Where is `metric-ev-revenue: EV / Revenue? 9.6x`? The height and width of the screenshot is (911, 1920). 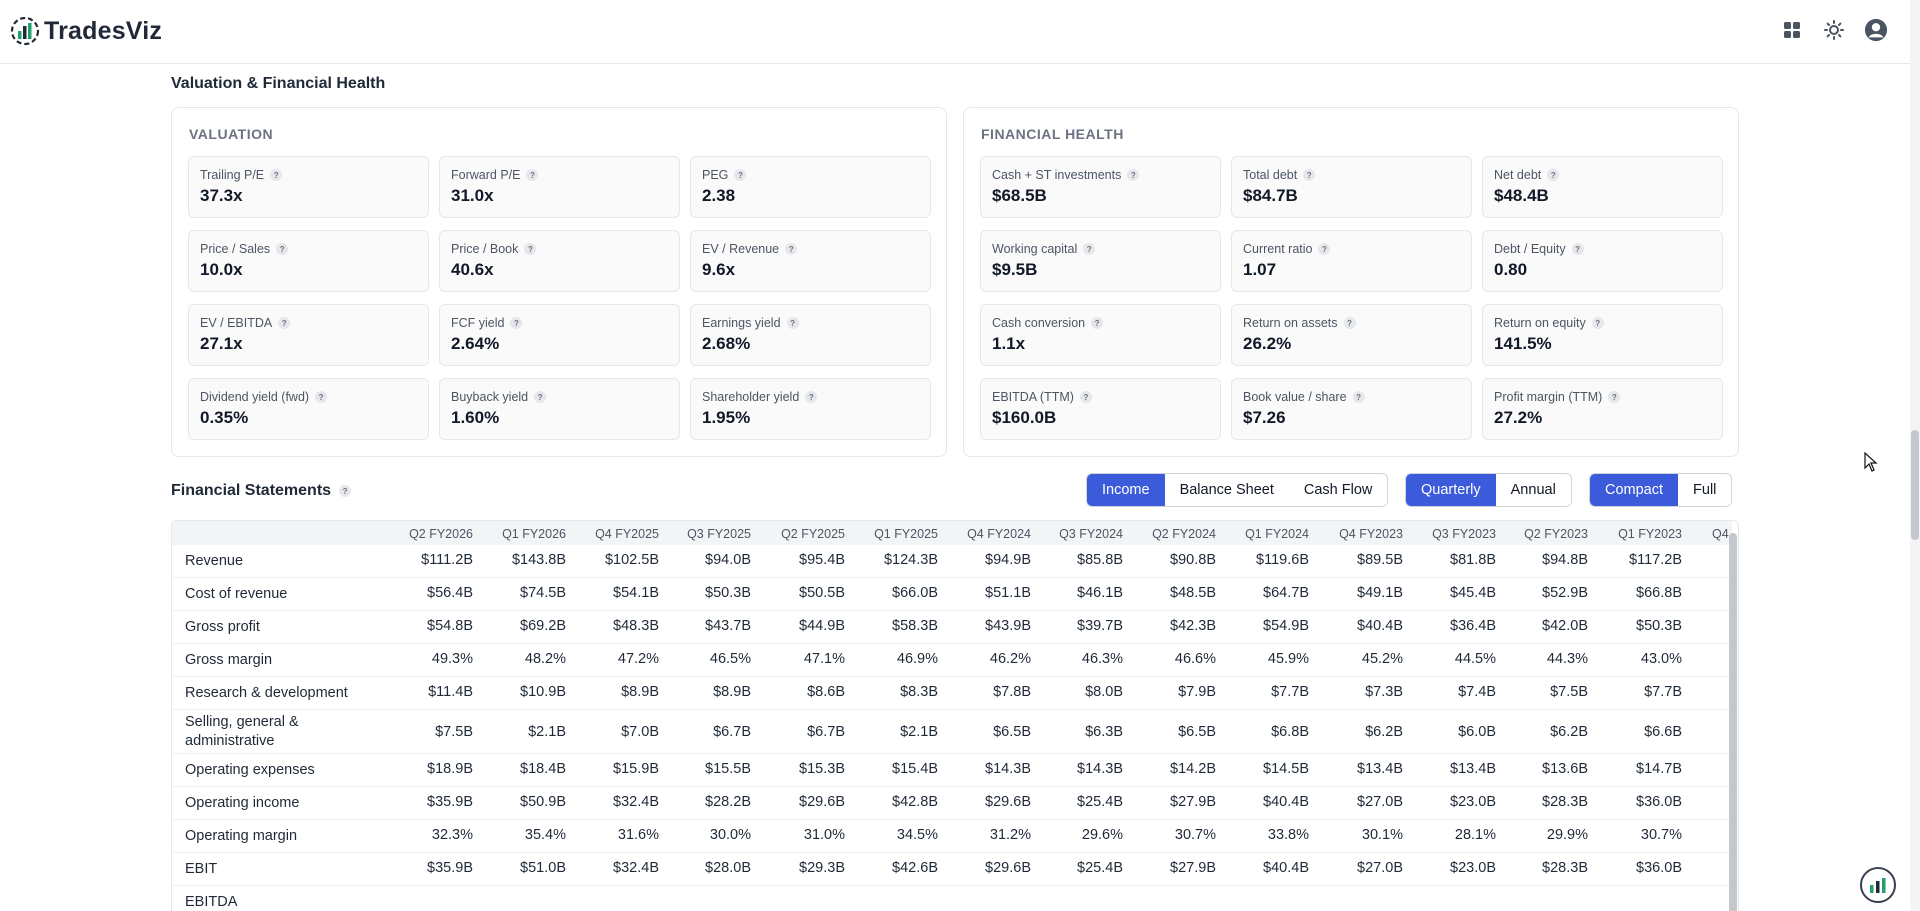
metric-ev-revenue: EV / Revenue? 9.6x is located at coordinates (810, 261).